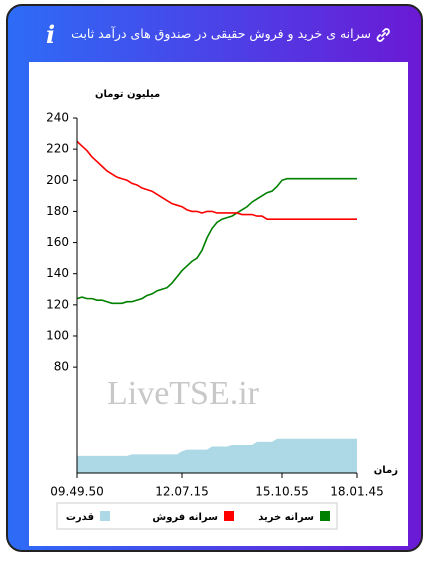 The width and height of the screenshot is (433, 574). Describe the element at coordinates (286, 517) in the screenshot. I see `legend-label: سرانه خرید` at that location.